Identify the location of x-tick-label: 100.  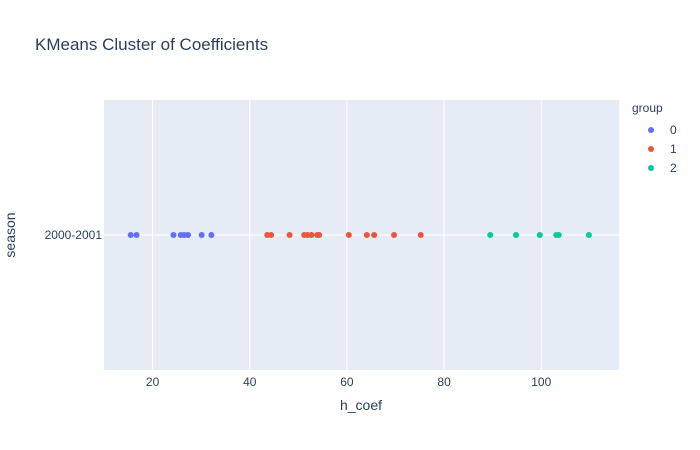
(541, 382).